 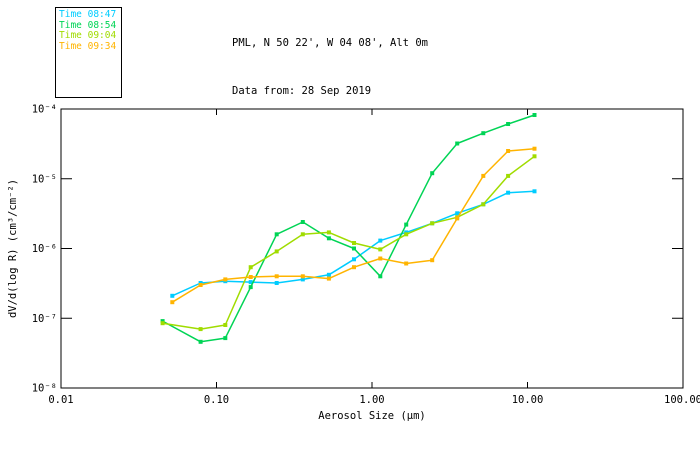 I want to click on legend-box: Time 08:47 Time 08:54 Time 09:04 Time 09:34, so click(x=88, y=52).